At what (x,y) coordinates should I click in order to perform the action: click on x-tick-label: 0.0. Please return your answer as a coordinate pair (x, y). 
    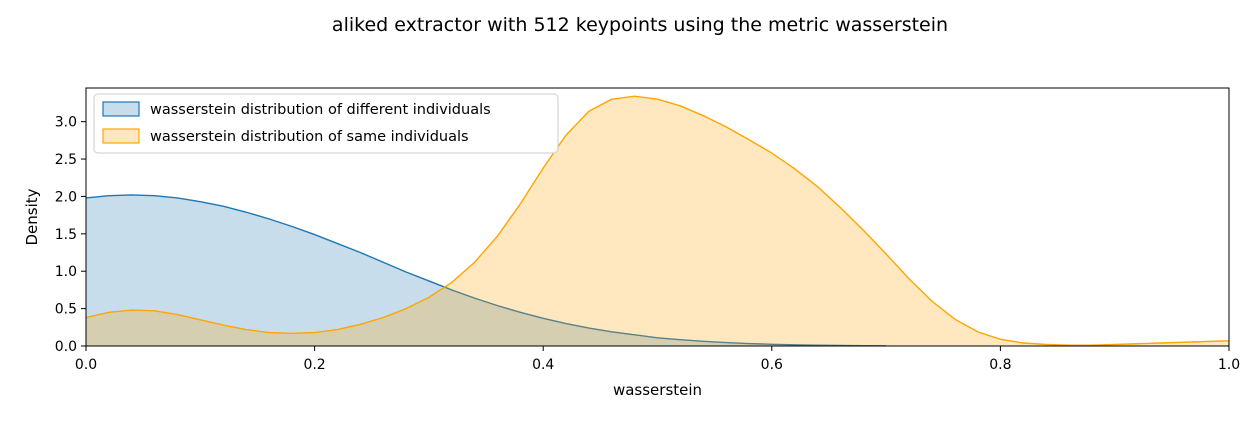
    Looking at the image, I should click on (86, 365).